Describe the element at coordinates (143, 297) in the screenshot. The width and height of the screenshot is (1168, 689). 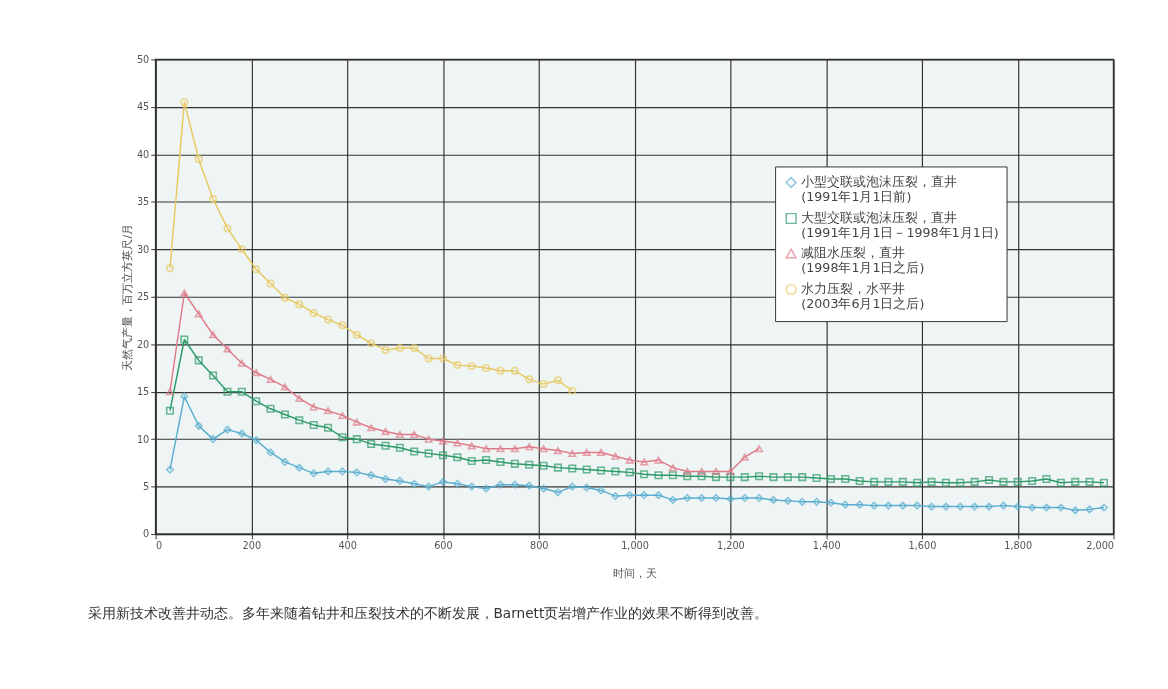
I see `y-tick-label: 25` at that location.